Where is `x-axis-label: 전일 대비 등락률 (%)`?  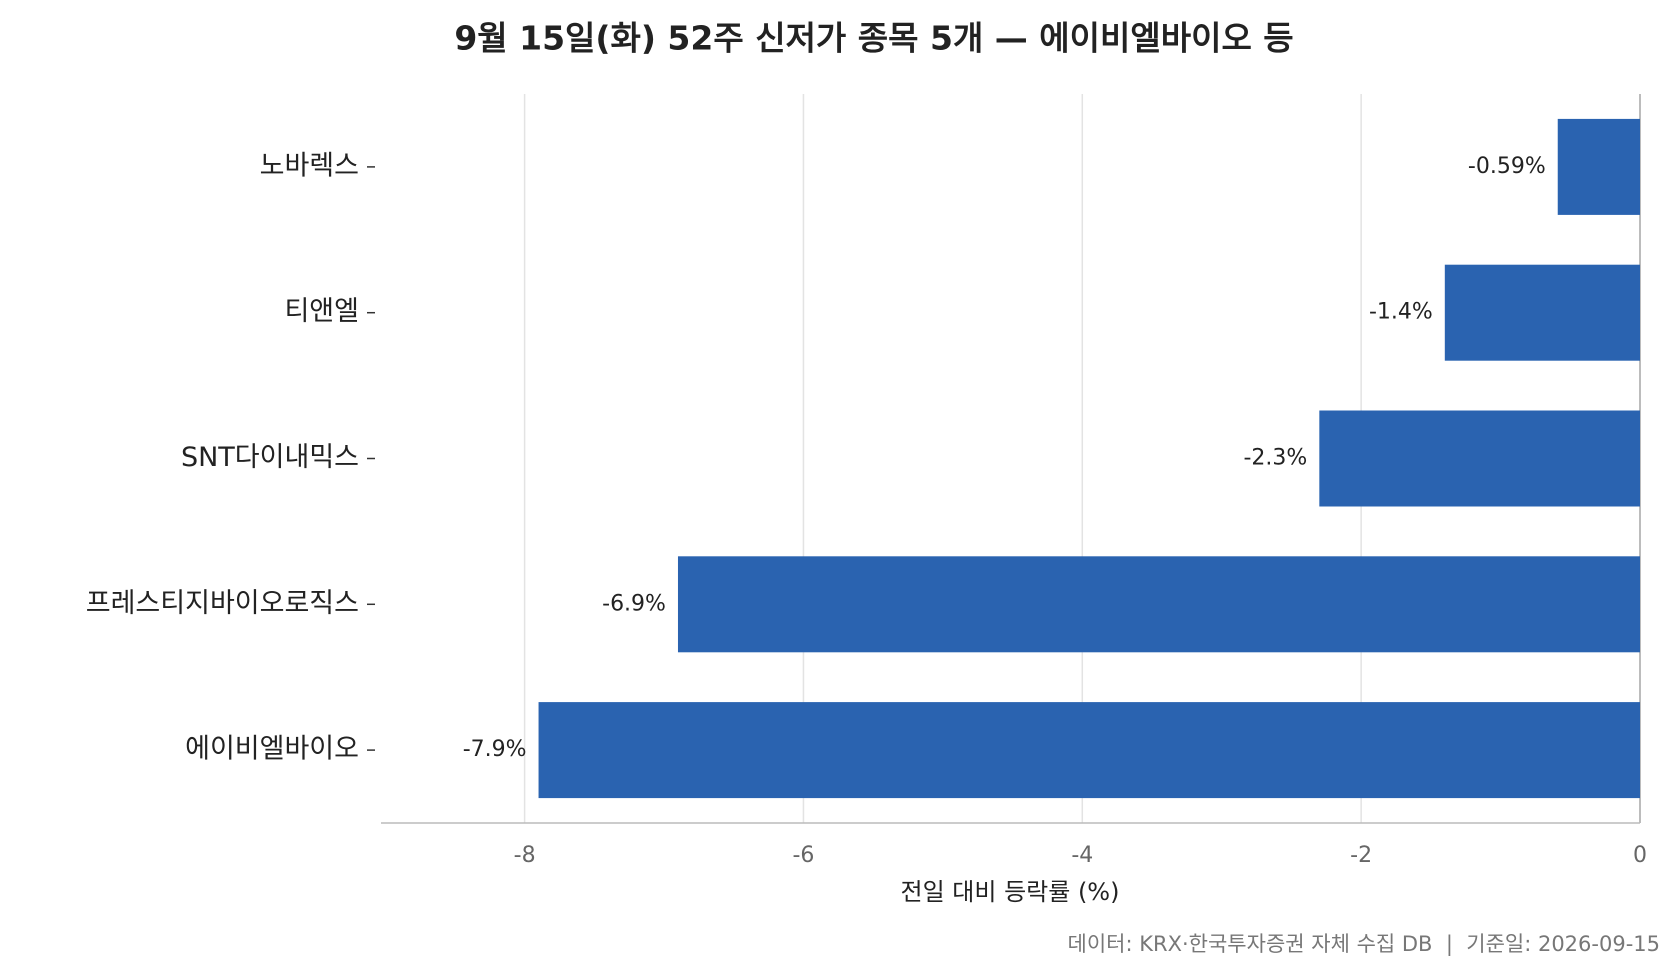
x-axis-label: 전일 대비 등락률 (%) is located at coordinates (1010, 892).